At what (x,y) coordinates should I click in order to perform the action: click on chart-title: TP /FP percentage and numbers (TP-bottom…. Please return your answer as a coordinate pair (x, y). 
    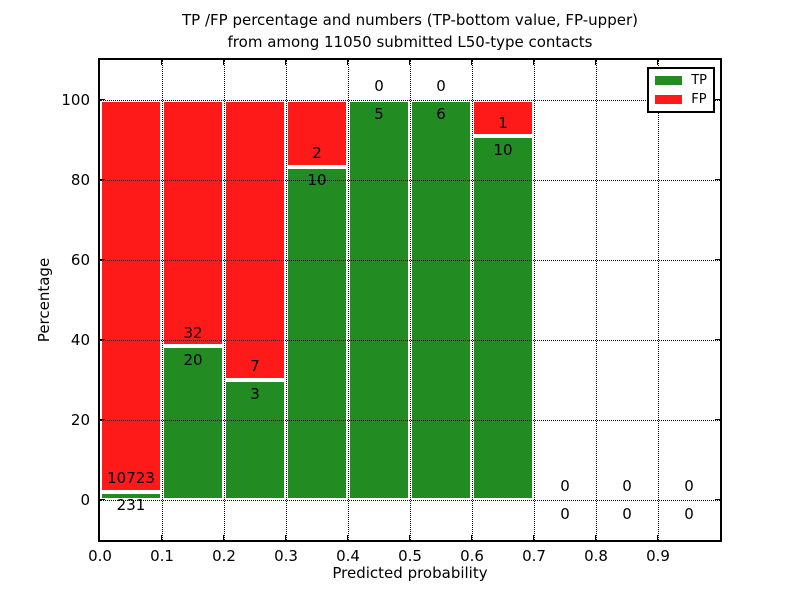
    Looking at the image, I should click on (410, 31).